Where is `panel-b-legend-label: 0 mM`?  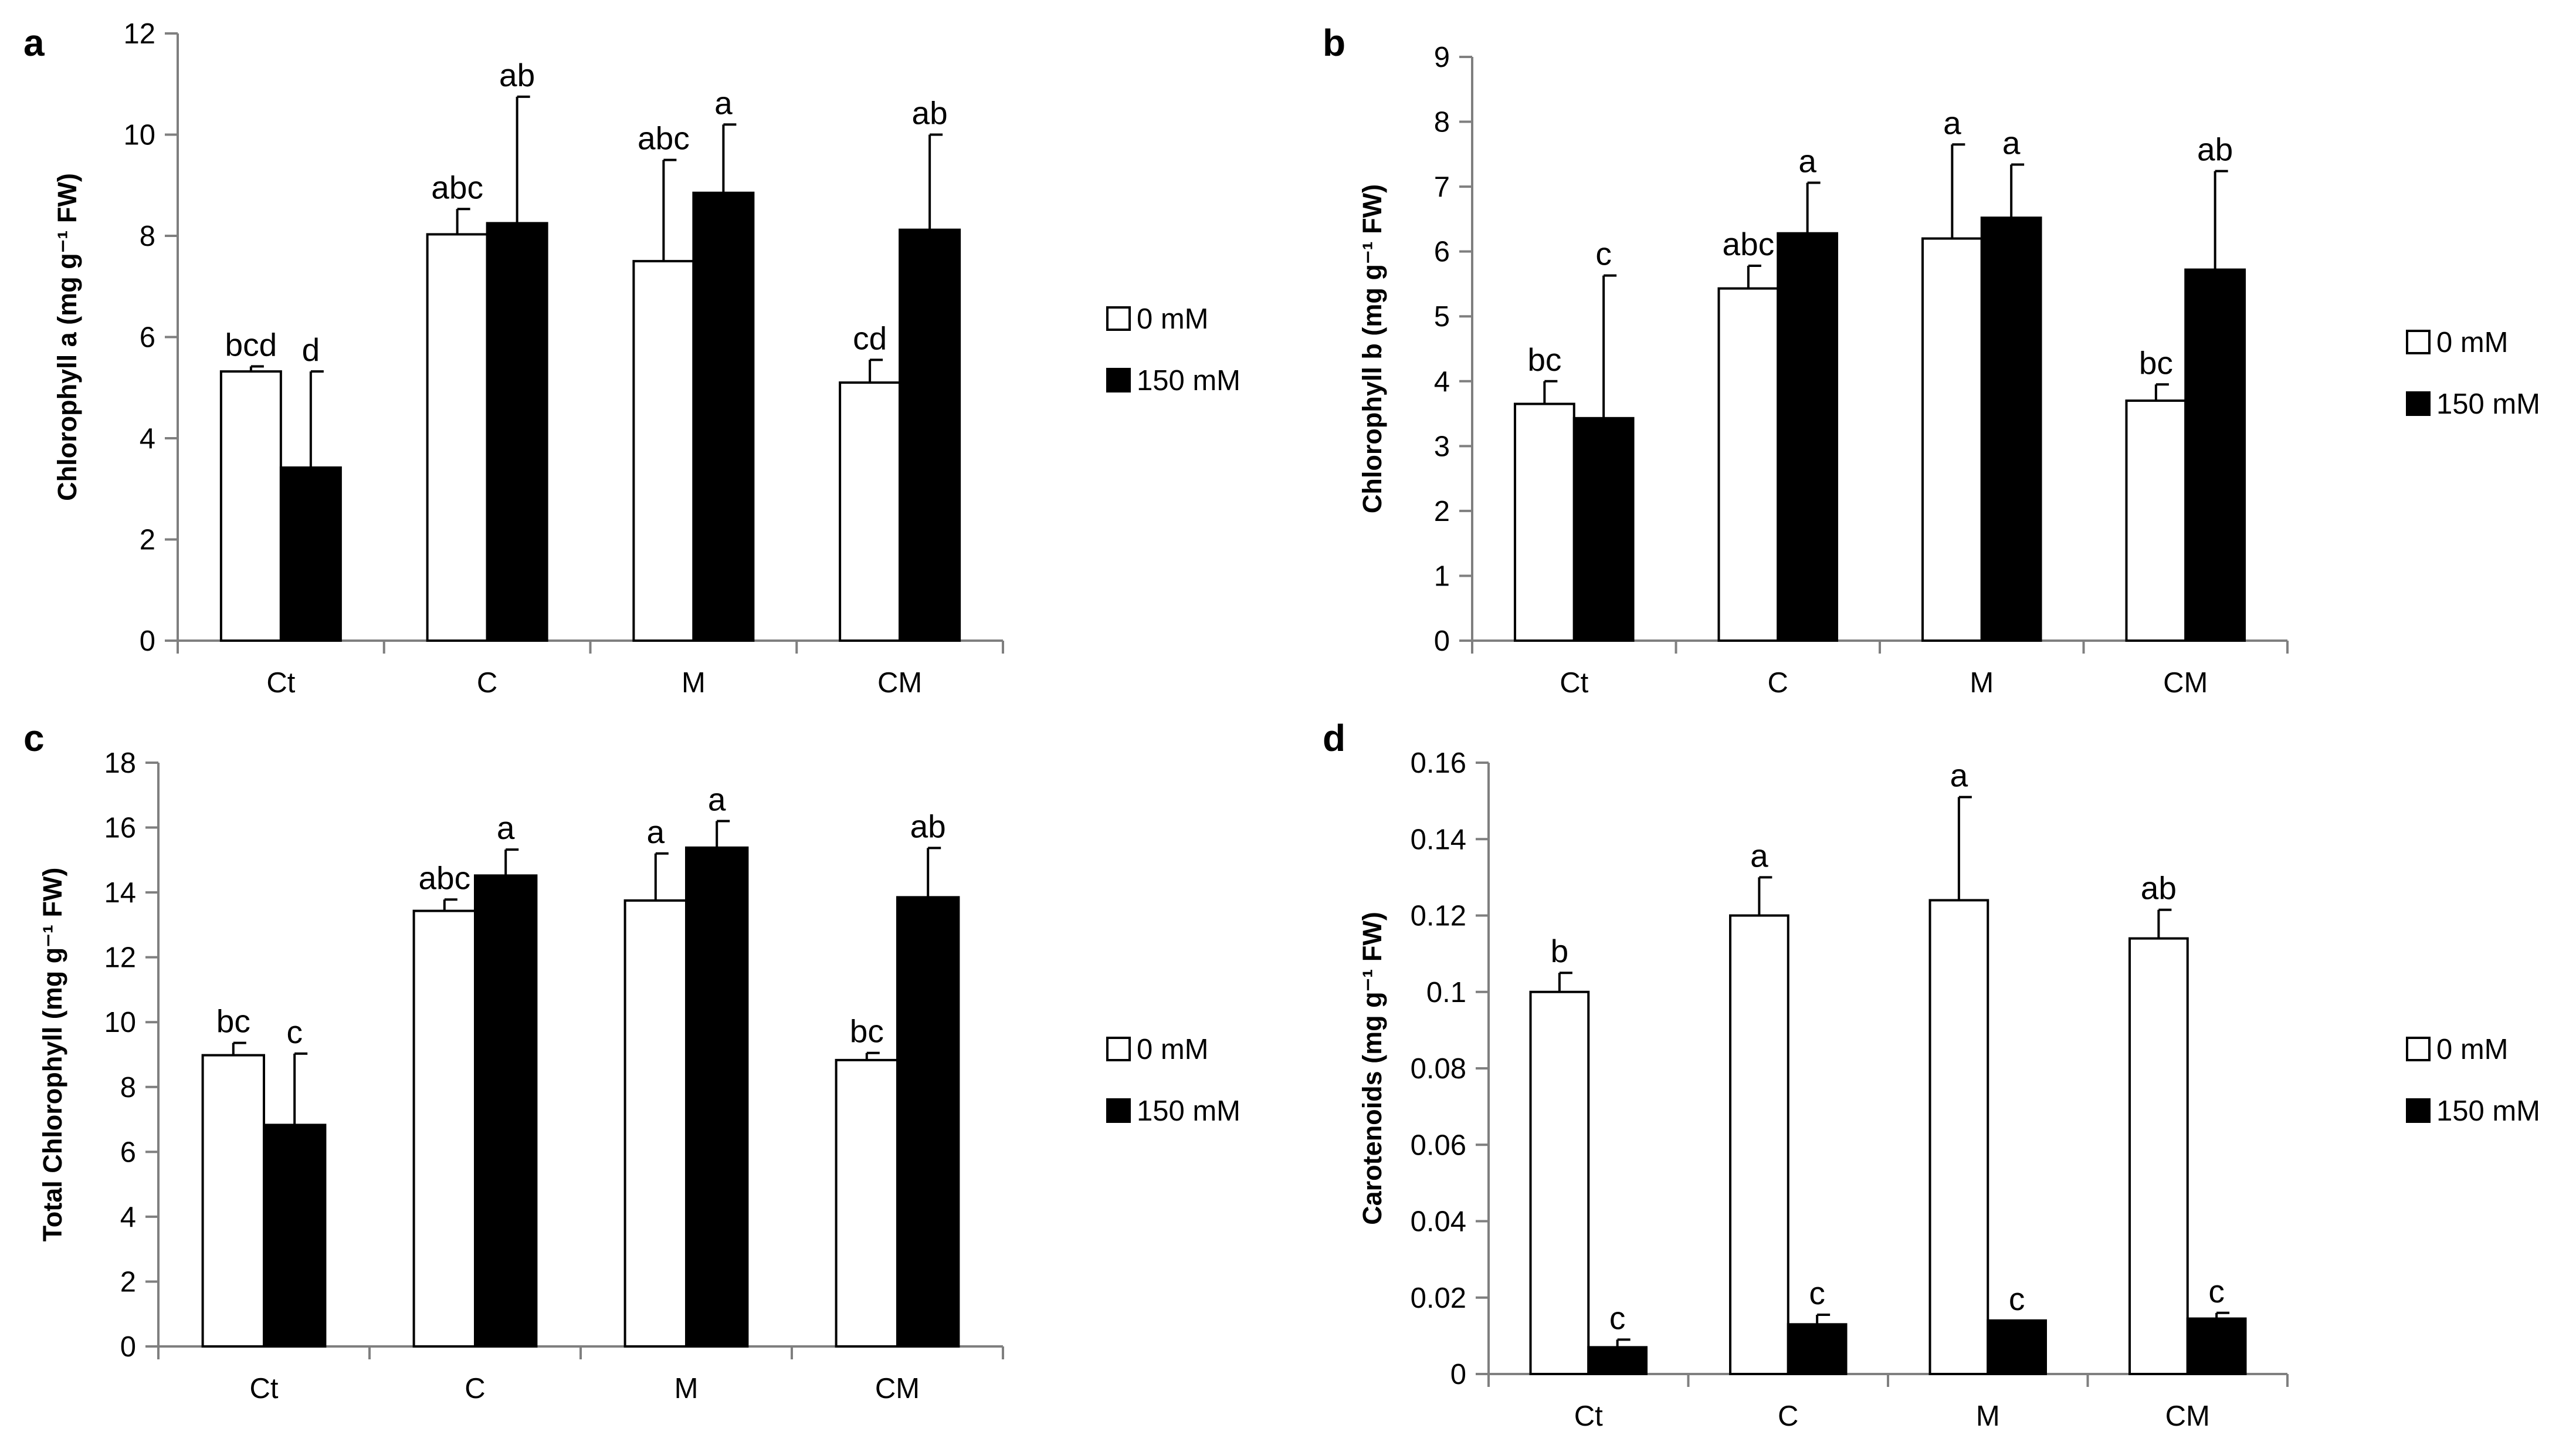
panel-b-legend-label: 0 mM is located at coordinates (2473, 342).